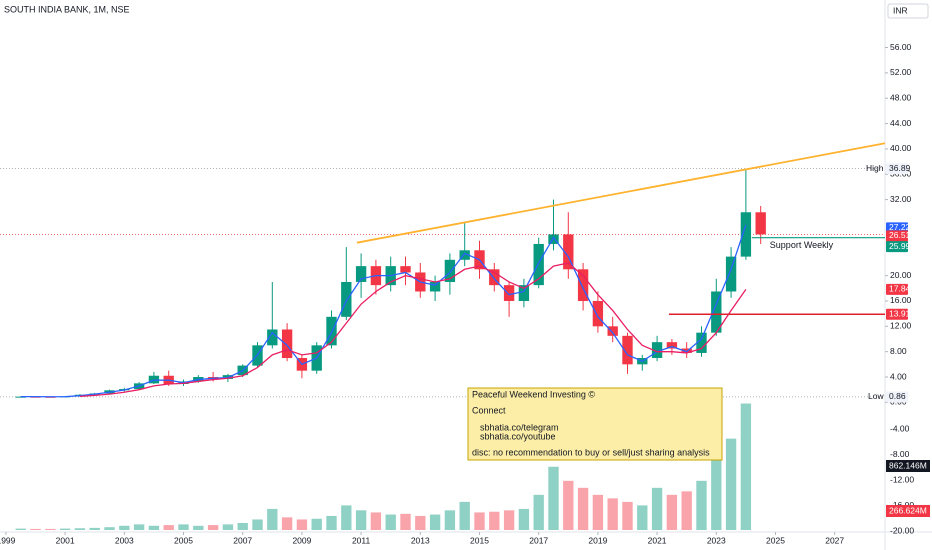 The height and width of the screenshot is (550, 932). Describe the element at coordinates (716, 540) in the screenshot. I see `x-tick-label: 2023` at that location.